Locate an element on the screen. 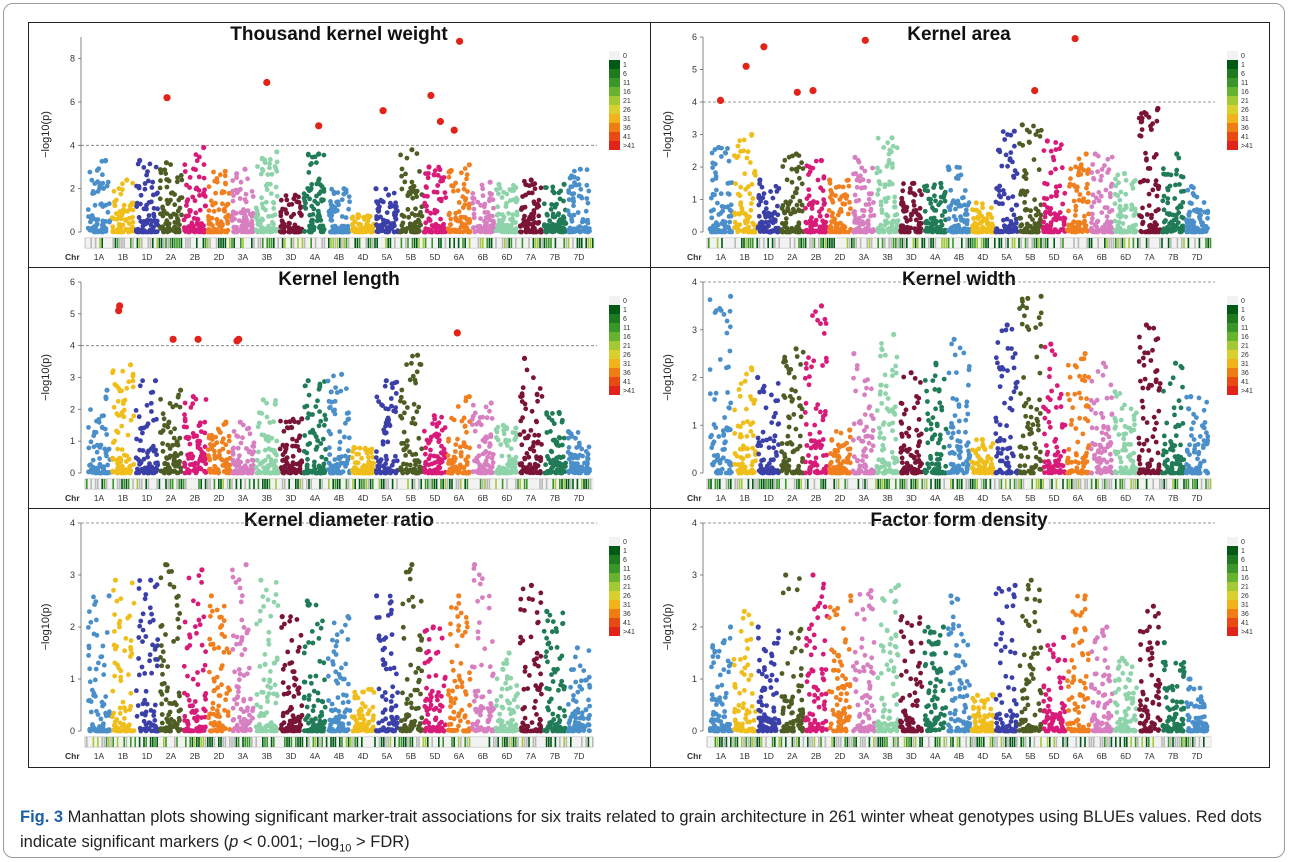 Image resolution: width=1290 pixels, height=862 pixels. legend-label: 41 is located at coordinates (1245, 137).